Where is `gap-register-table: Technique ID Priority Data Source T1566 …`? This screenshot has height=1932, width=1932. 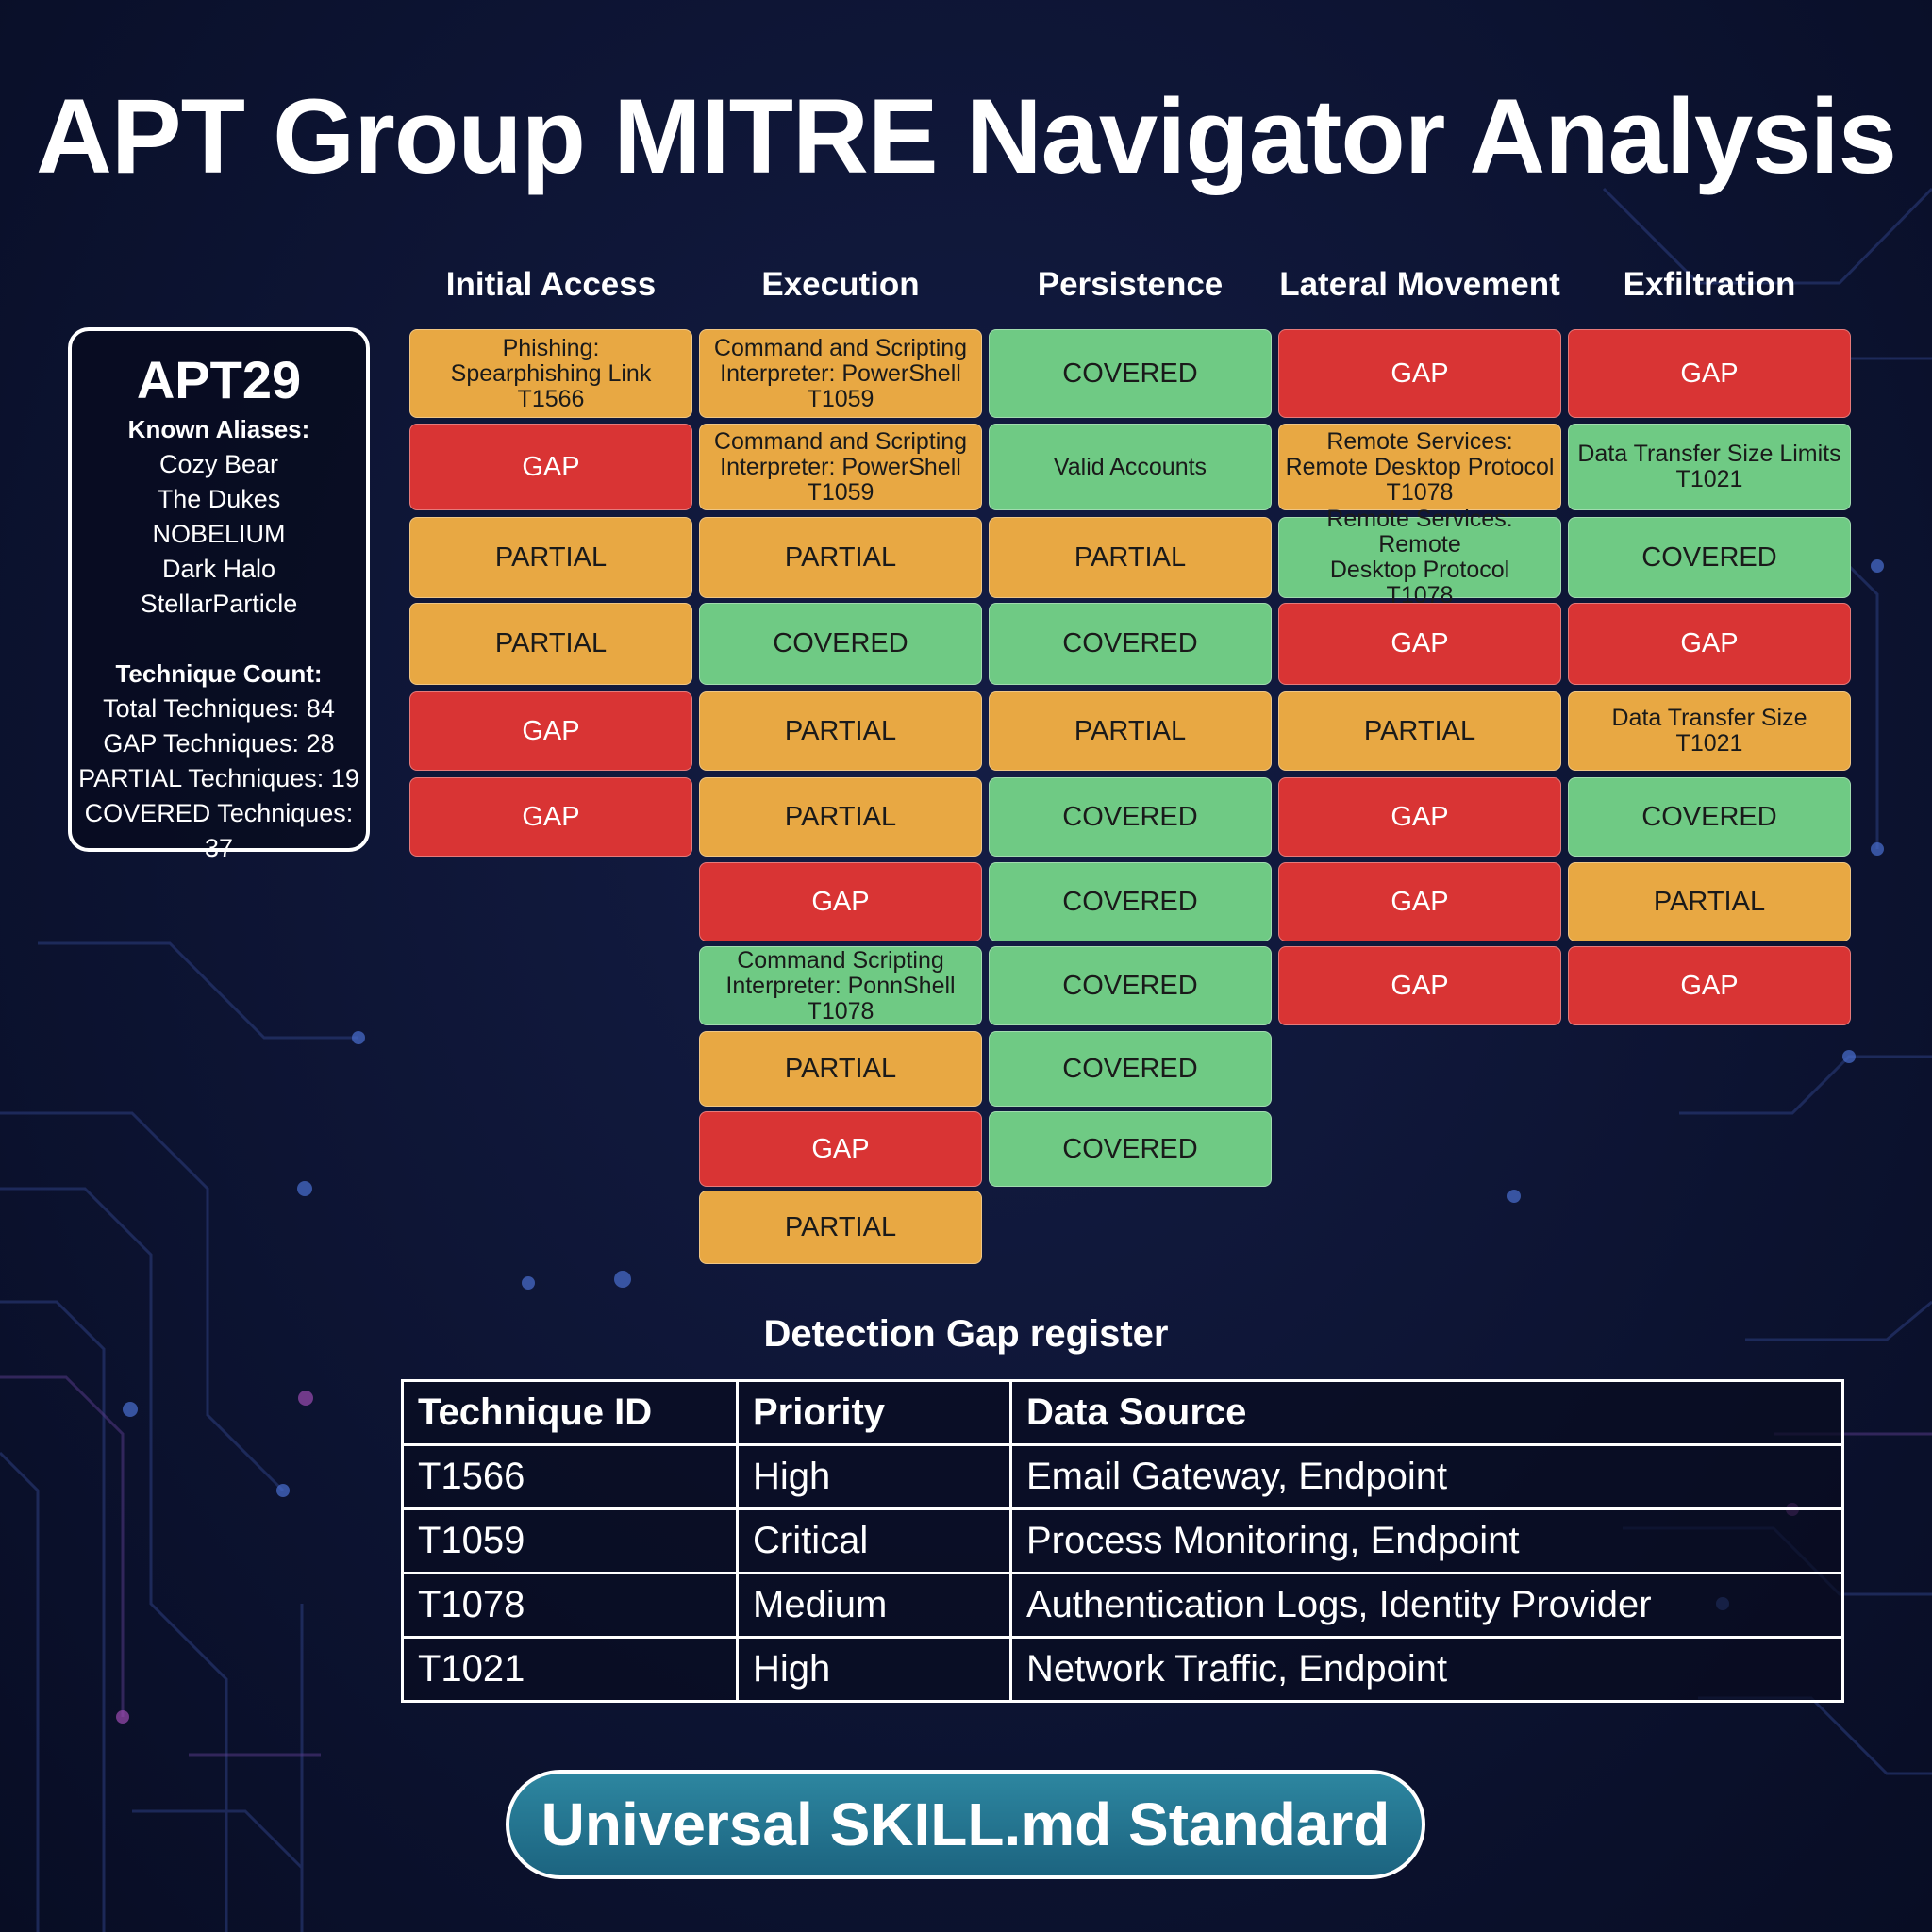 gap-register-table: Technique ID Priority Data Source T1566 … is located at coordinates (1123, 1541).